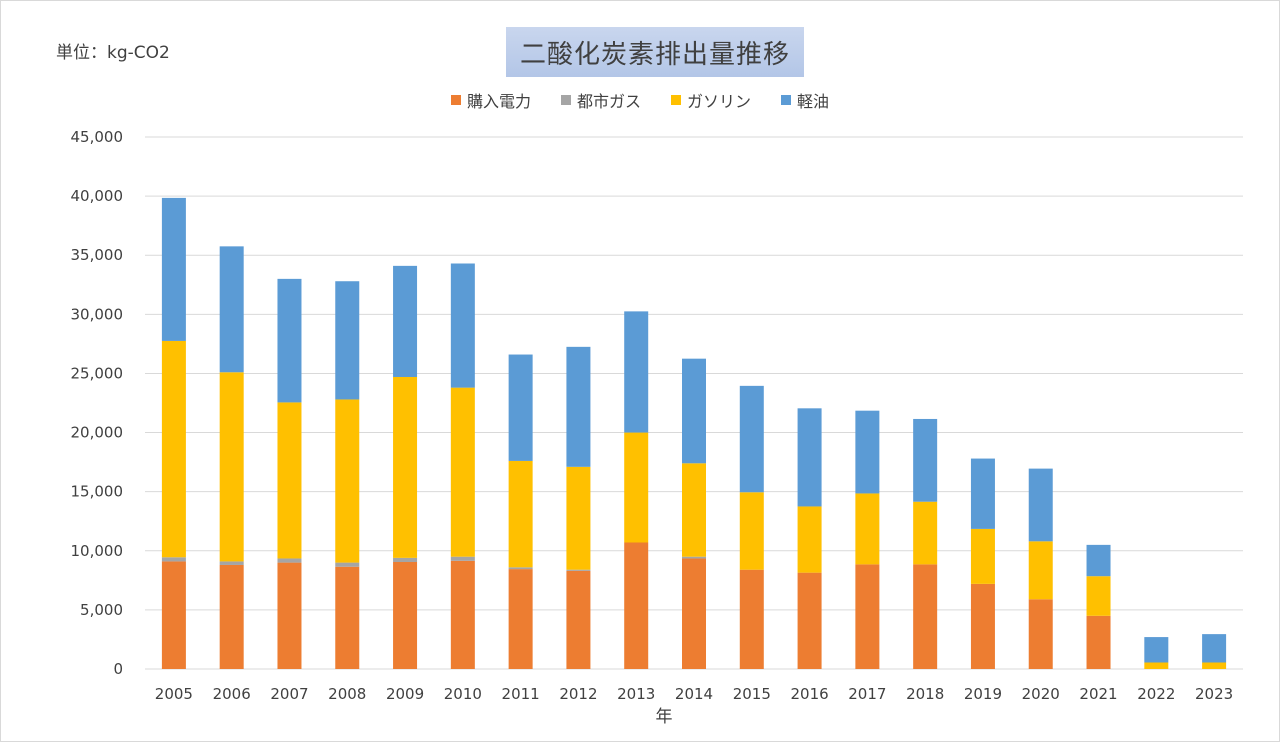 This screenshot has height=742, width=1280. I want to click on legend-label-electricity: 購入電力, so click(498, 101).